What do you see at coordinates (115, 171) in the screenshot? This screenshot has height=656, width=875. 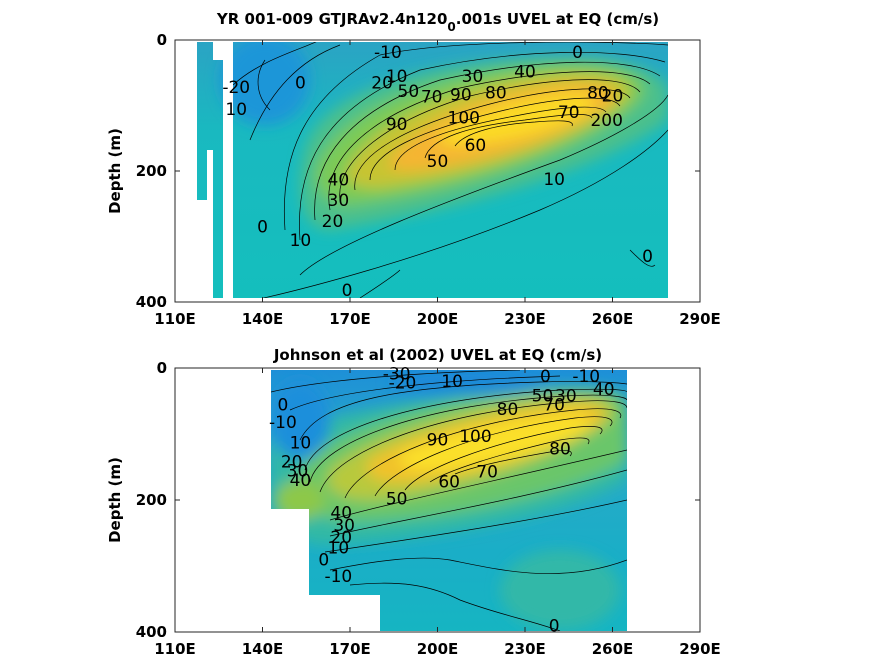 I see `panel-top-ylabel: Depth (m)` at bounding box center [115, 171].